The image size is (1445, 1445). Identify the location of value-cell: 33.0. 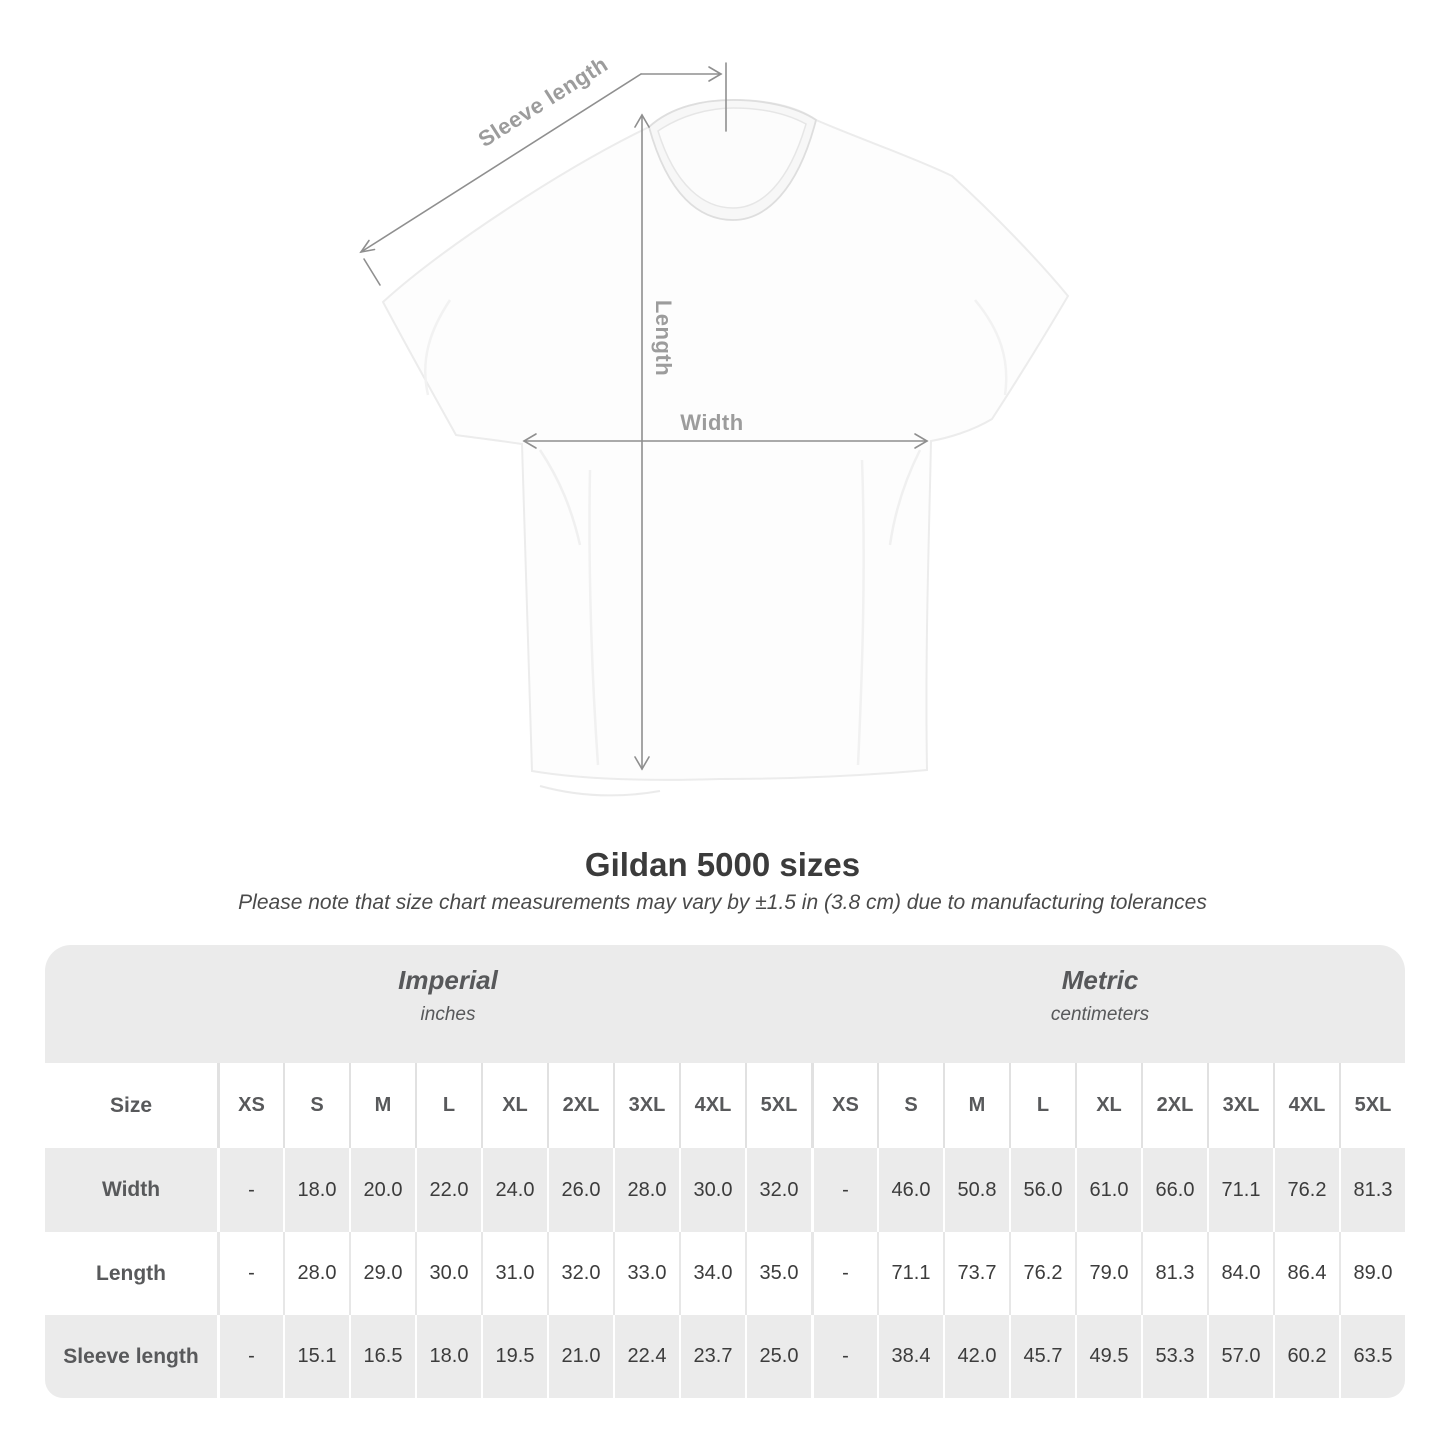
(646, 1273).